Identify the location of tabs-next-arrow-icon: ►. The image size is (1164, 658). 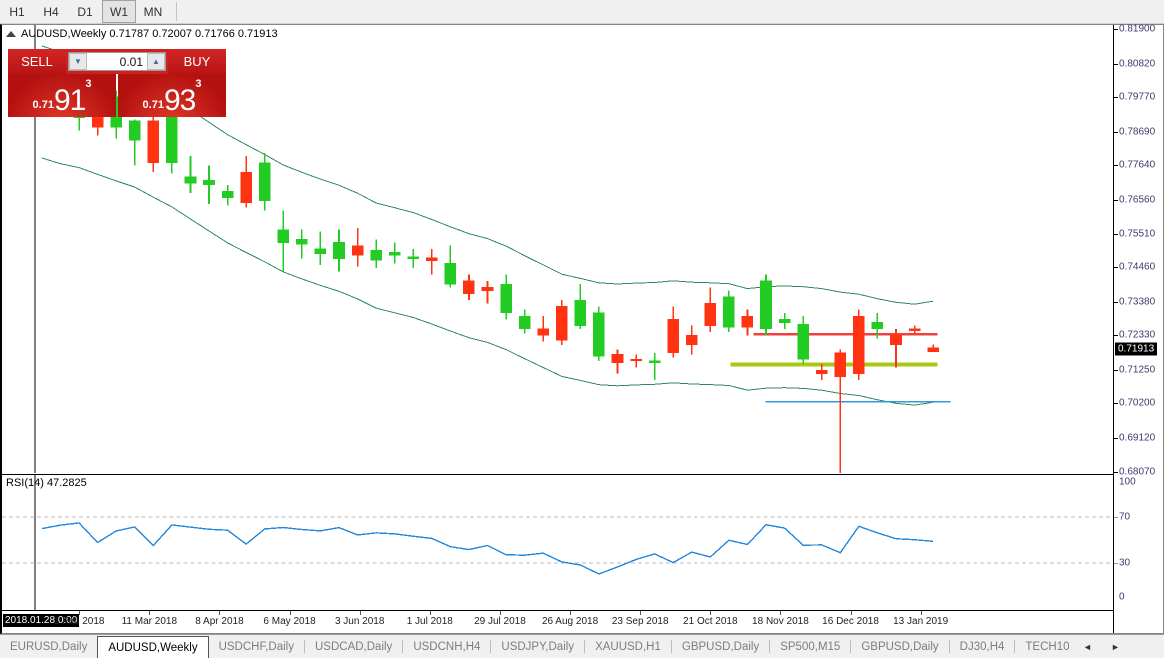
(1115, 646).